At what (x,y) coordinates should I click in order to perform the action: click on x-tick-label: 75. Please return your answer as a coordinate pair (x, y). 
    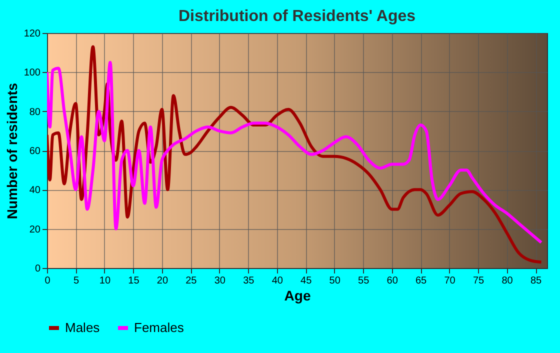
    Looking at the image, I should click on (478, 281).